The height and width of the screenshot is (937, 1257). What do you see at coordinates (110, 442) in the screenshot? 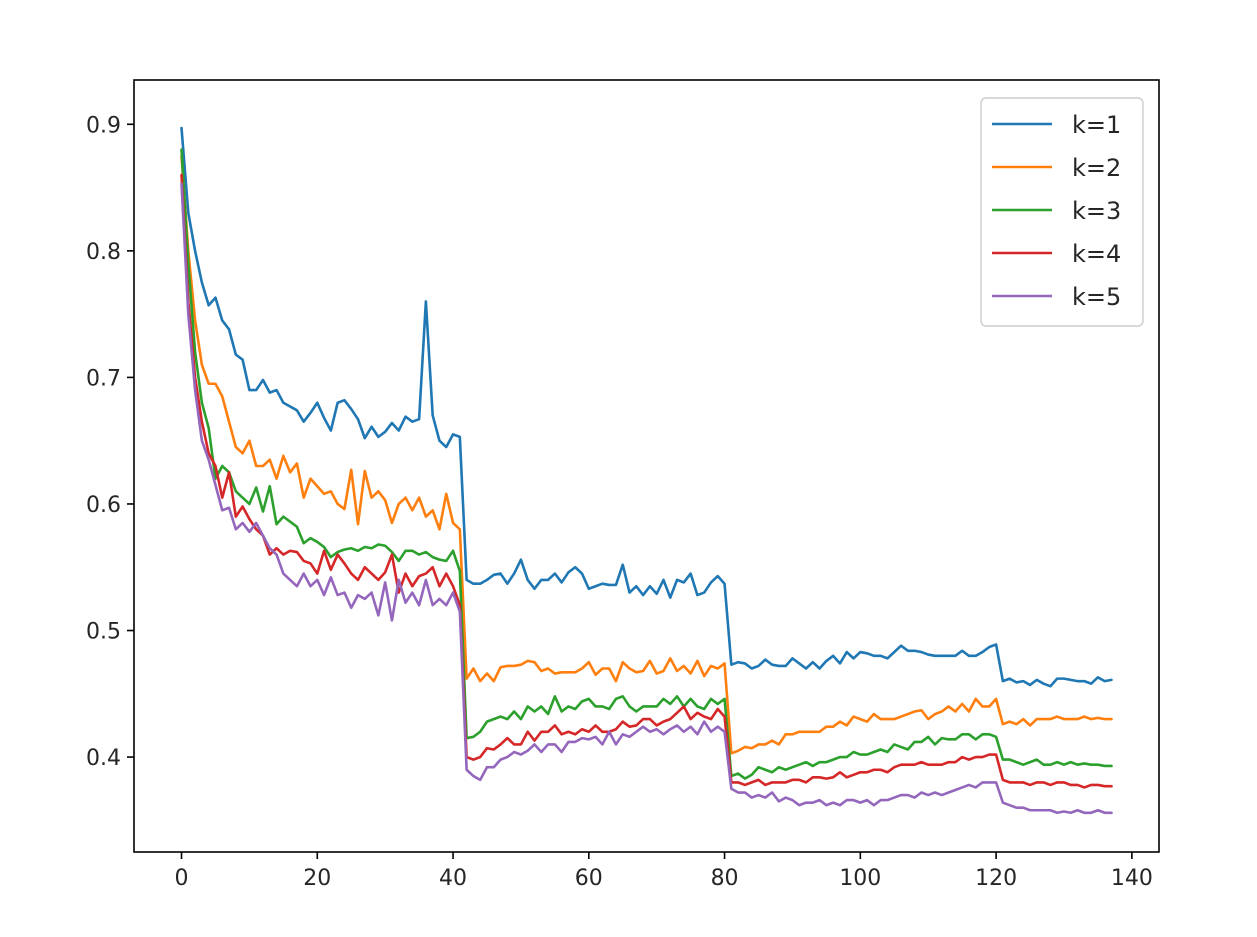
I see `y-axis: 0.4 0.5 0.6 0.7 0.8 0.9` at bounding box center [110, 442].